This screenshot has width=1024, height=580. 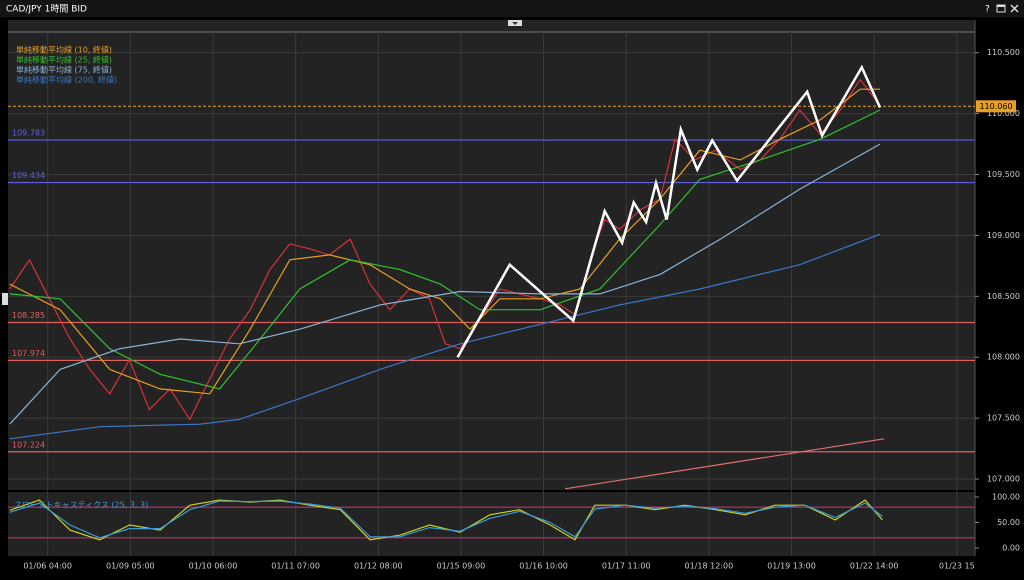 What do you see at coordinates (512, 8) in the screenshot?
I see `title-bar` at bounding box center [512, 8].